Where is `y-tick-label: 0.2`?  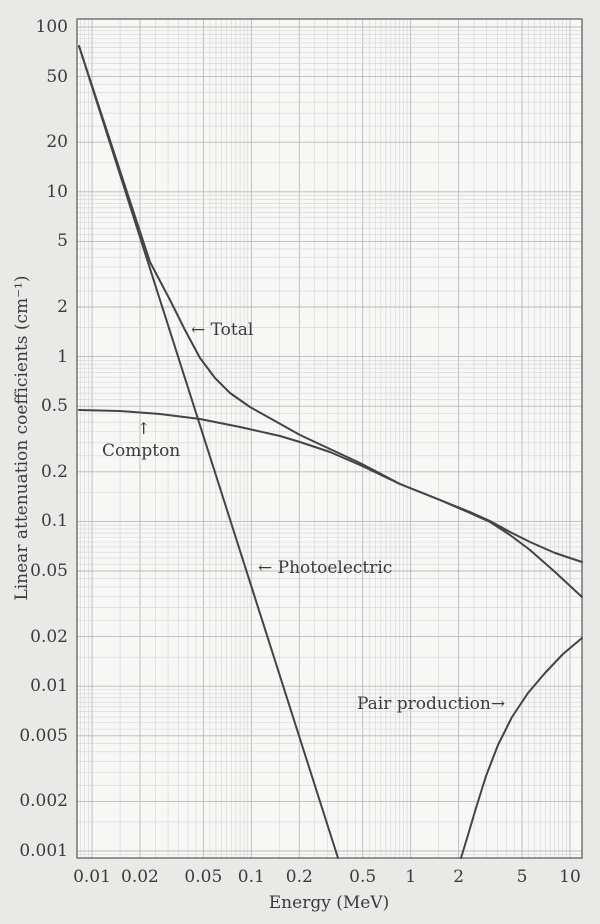 y-tick-label: 0.2 is located at coordinates (54, 471).